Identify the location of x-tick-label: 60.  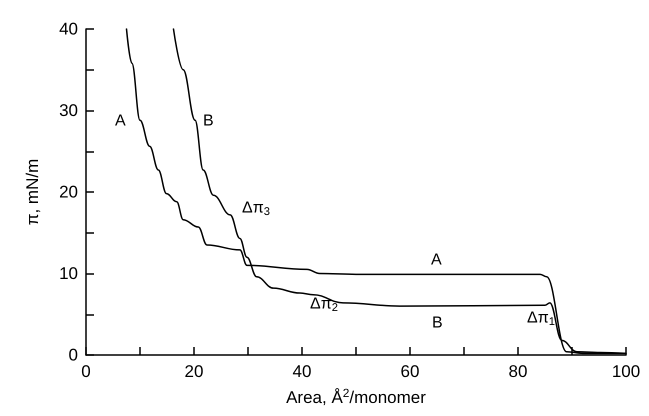
(410, 371).